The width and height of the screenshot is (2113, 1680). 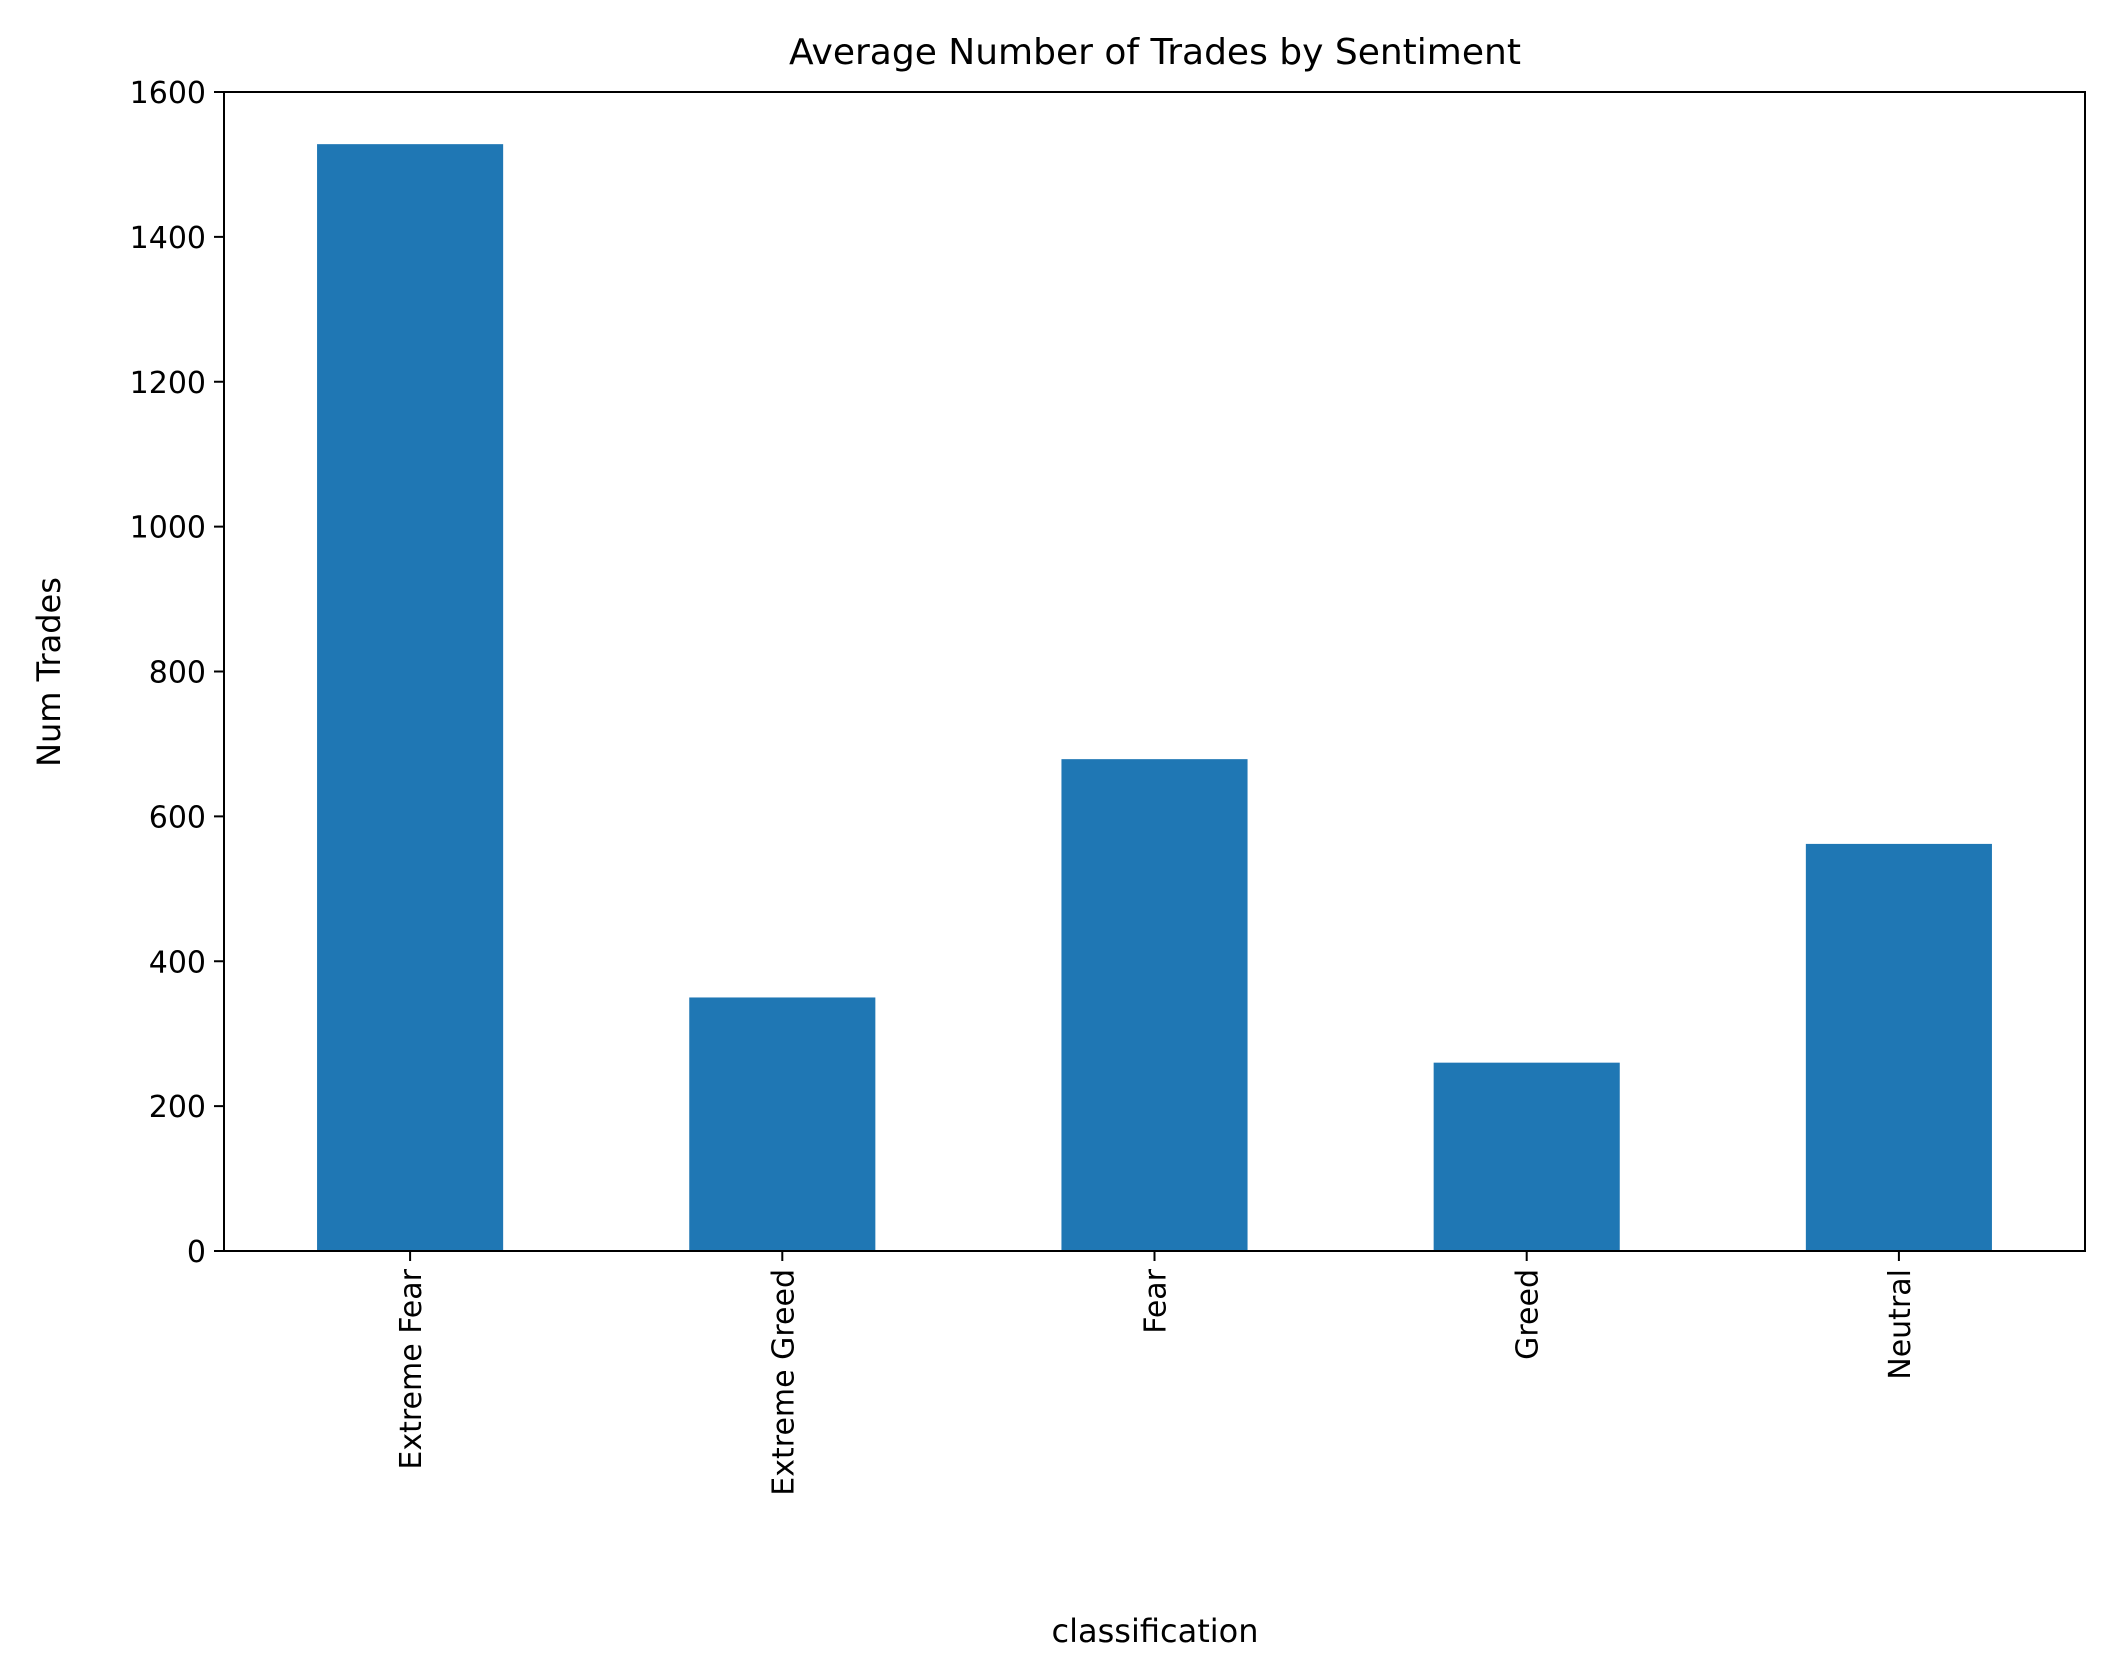 I want to click on bar-extreme-greed, so click(x=782, y=1124).